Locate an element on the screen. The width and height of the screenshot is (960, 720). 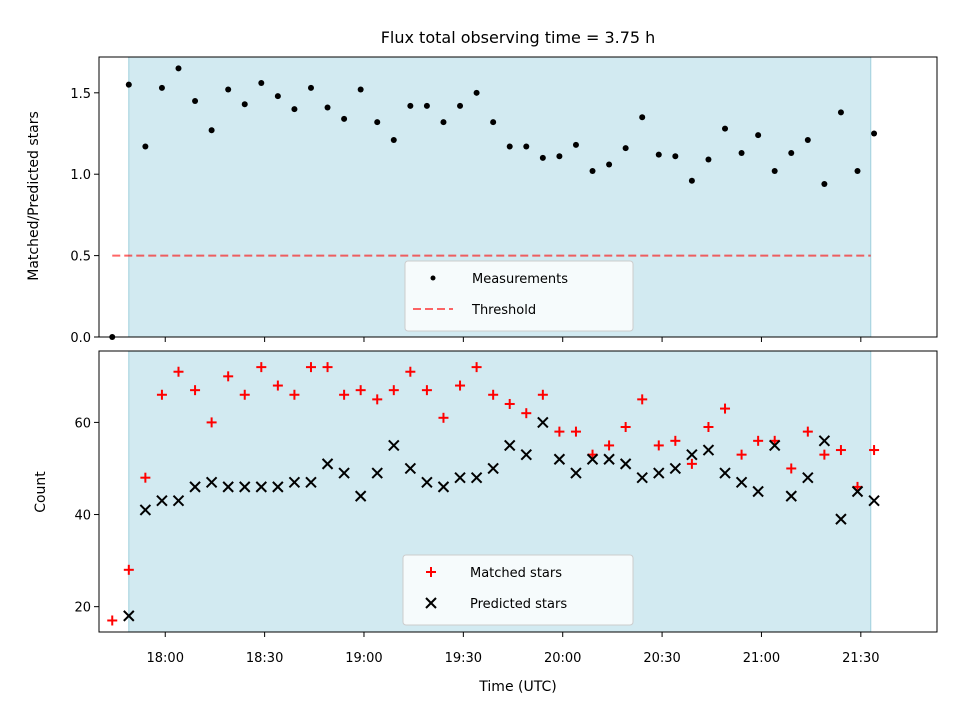
x-tick-label: 18:30 is located at coordinates (264, 658).